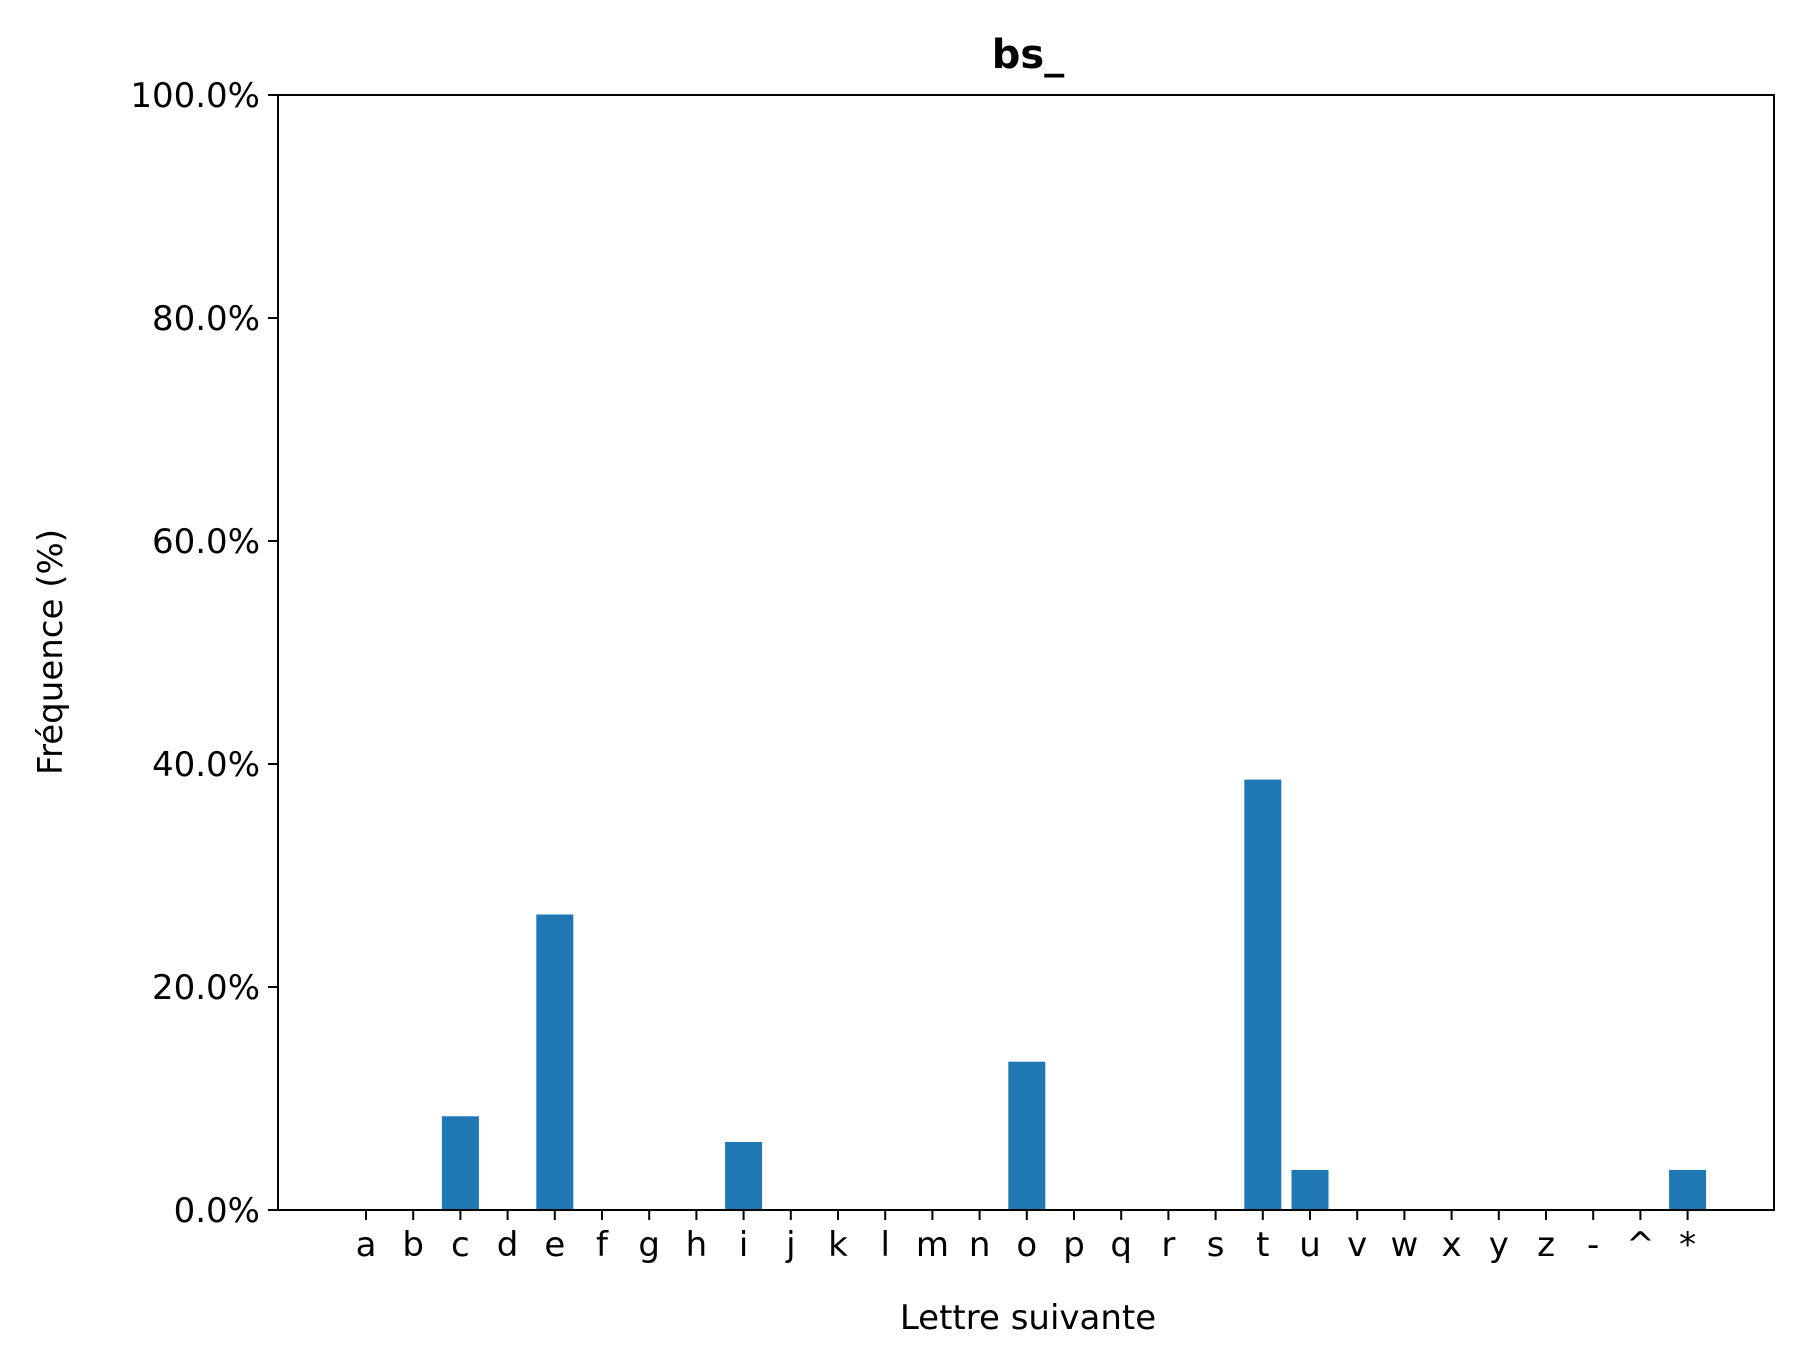  Describe the element at coordinates (554, 1245) in the screenshot. I see `x-tick-label: e` at that location.